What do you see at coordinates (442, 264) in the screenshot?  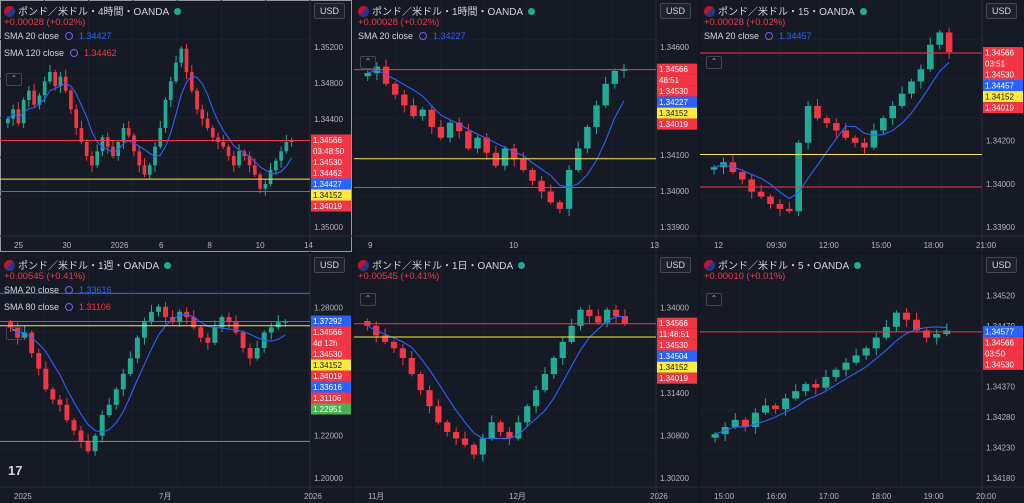 I see `chart-title: ポンド／米ドル・1日・OANDA` at bounding box center [442, 264].